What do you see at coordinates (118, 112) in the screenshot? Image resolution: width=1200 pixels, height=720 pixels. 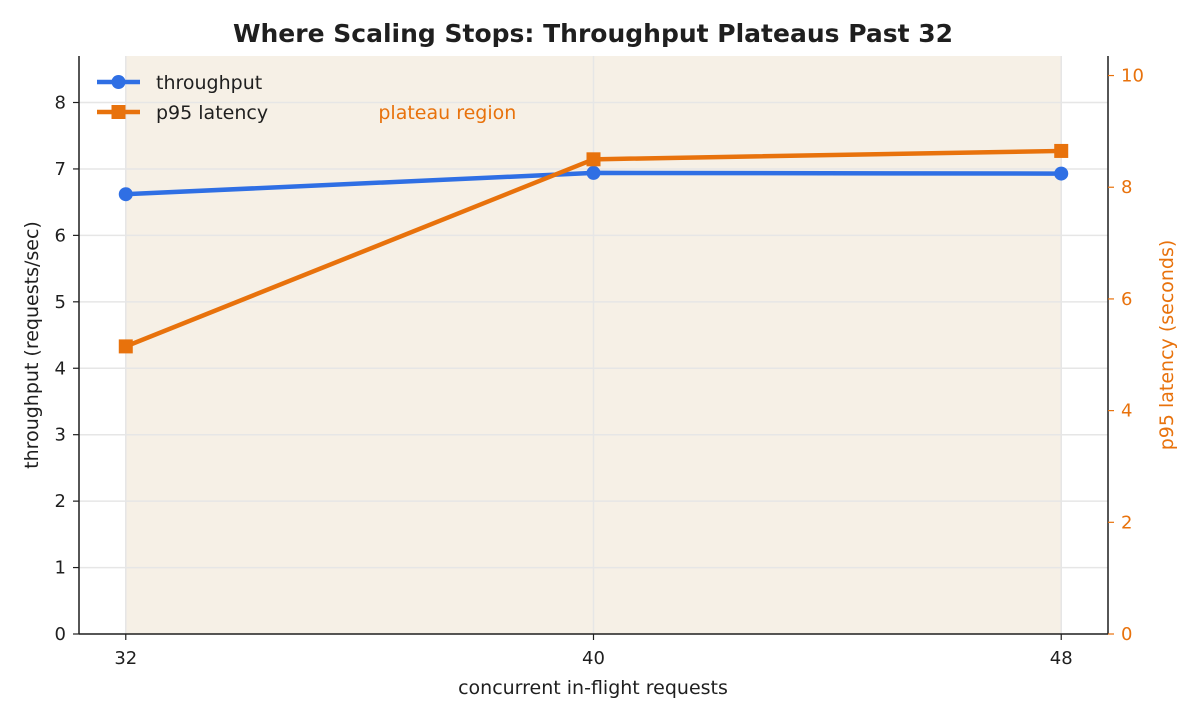 I see `legend-p95-latency-marker` at bounding box center [118, 112].